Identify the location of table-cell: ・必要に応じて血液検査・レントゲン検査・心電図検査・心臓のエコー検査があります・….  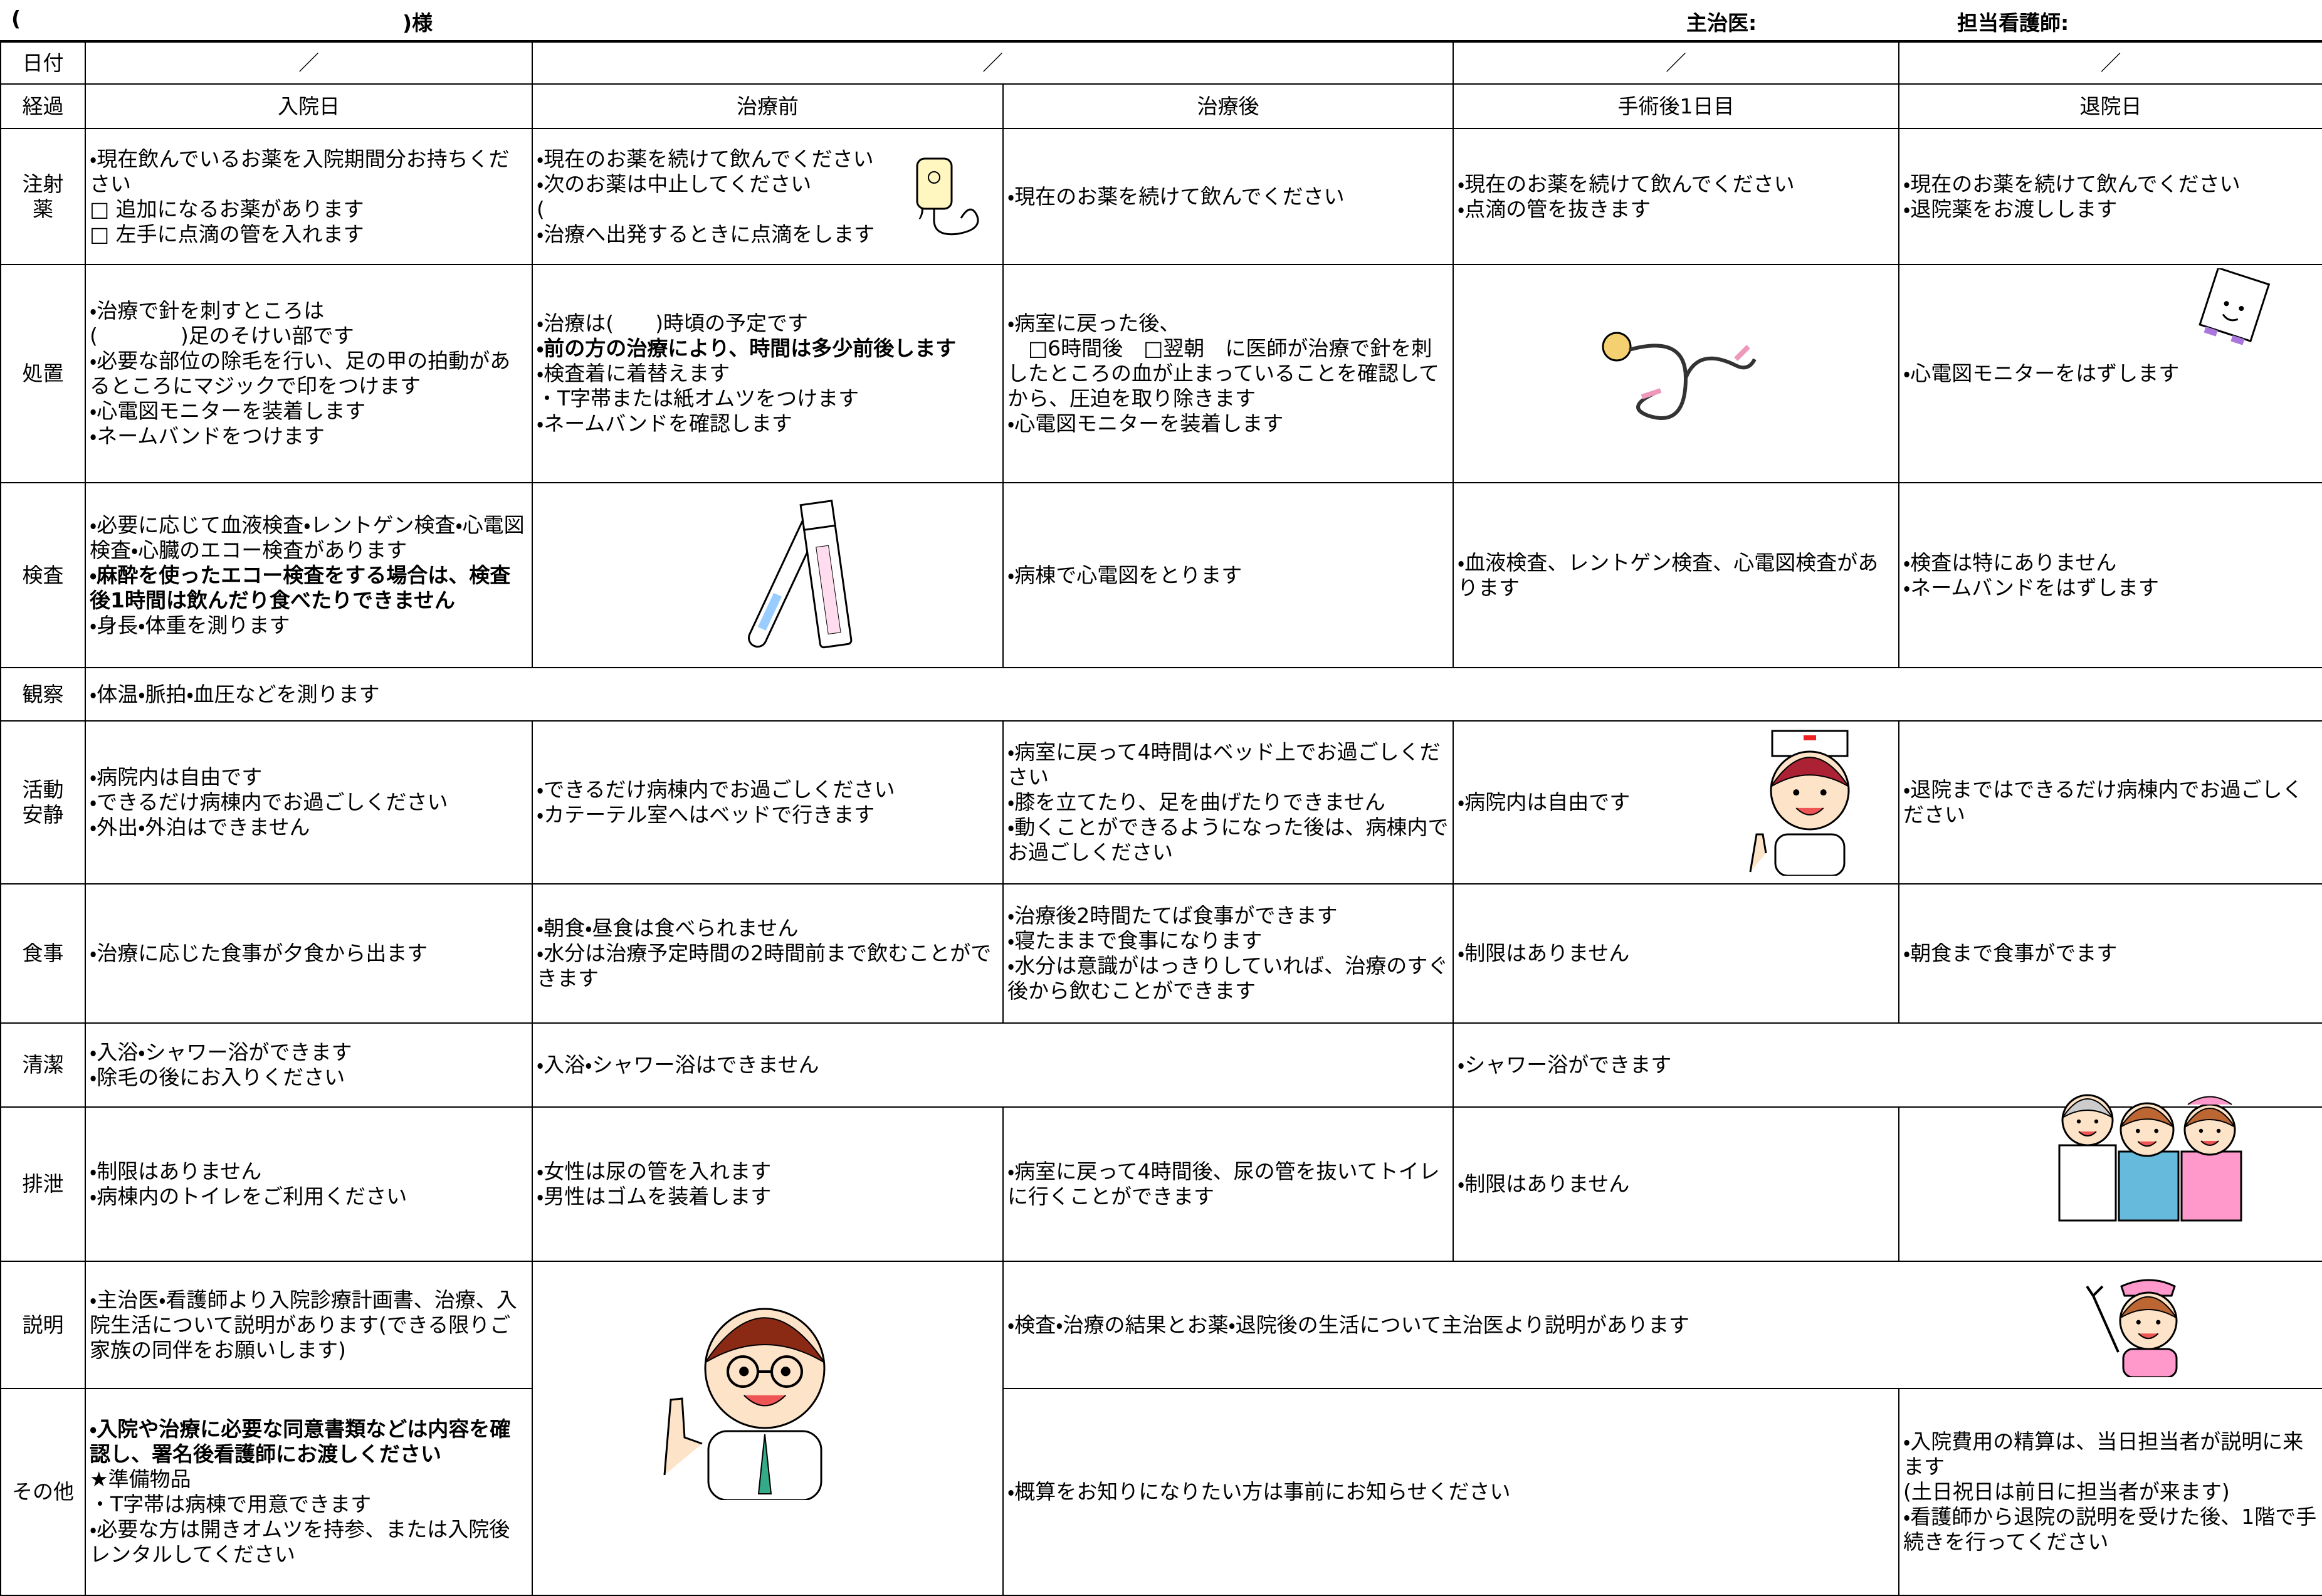
(309, 575).